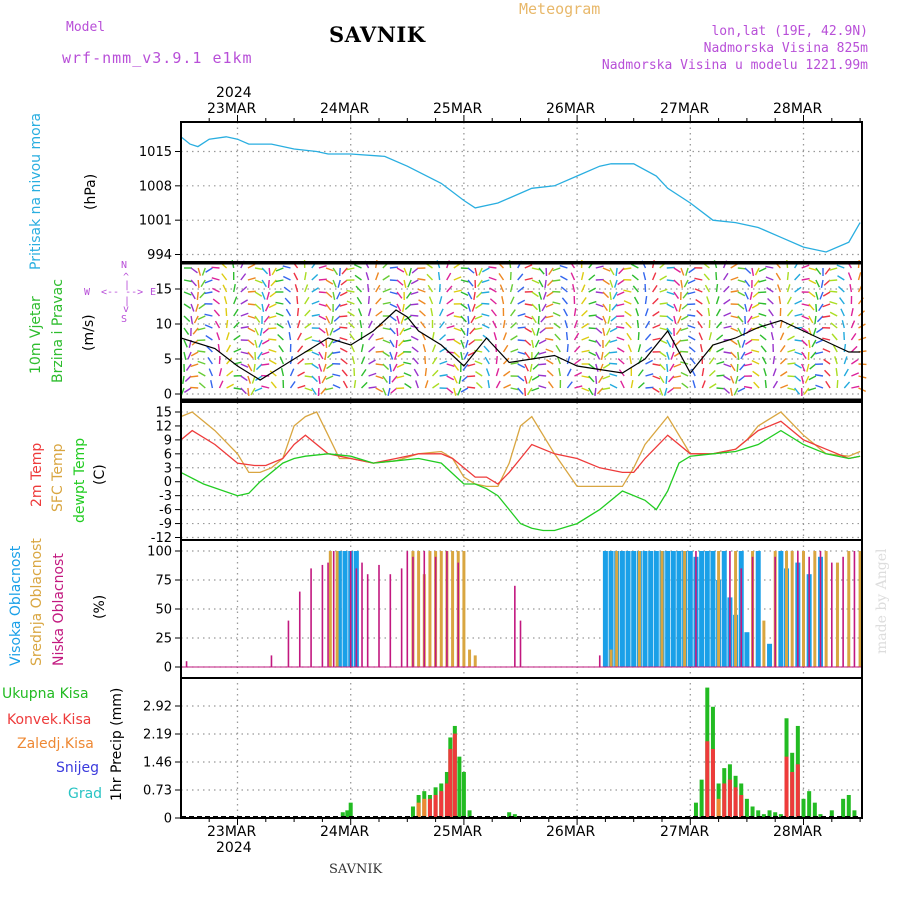 The image size is (900, 900). I want to click on top-date-label-2: 25MAR, so click(458, 109).